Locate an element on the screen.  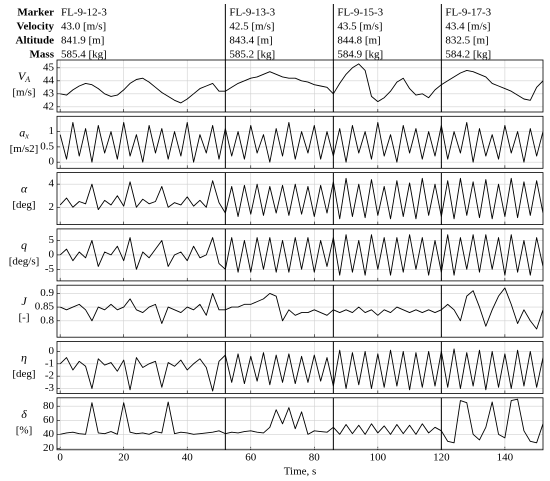
y-label-symbol: q is located at coordinates (24, 245).